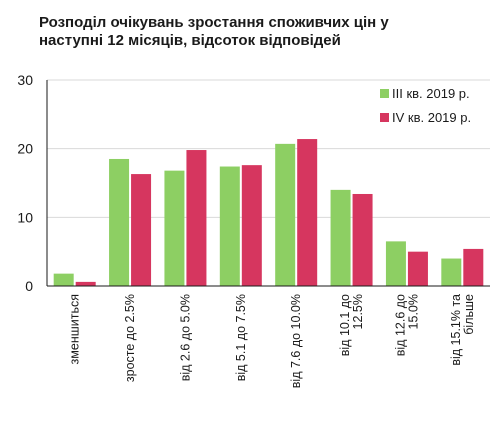 The height and width of the screenshot is (422, 504). What do you see at coordinates (431, 93) in the screenshot?
I see `legend-label-series1: III кв. 2019 р.` at bounding box center [431, 93].